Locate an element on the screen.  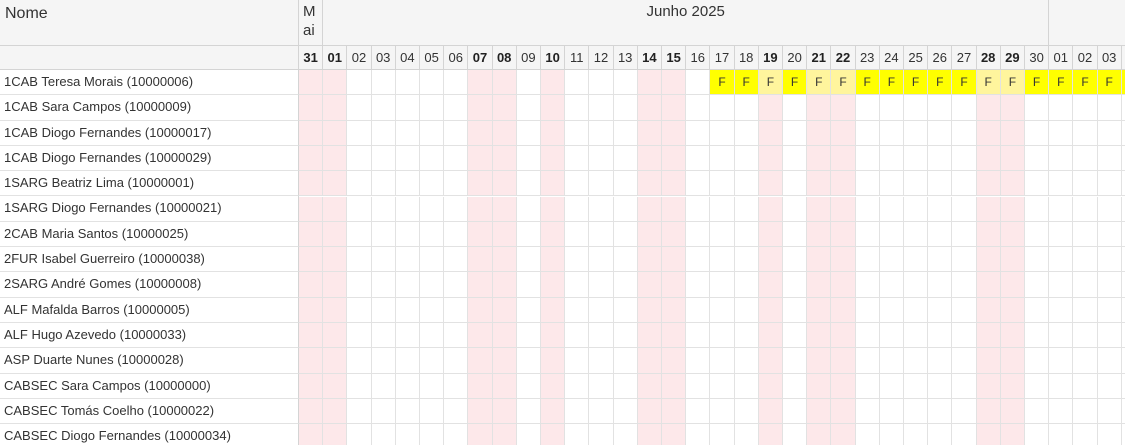
person-name: 1CAB Diogo Fernandes (10000017) is located at coordinates (149, 133).